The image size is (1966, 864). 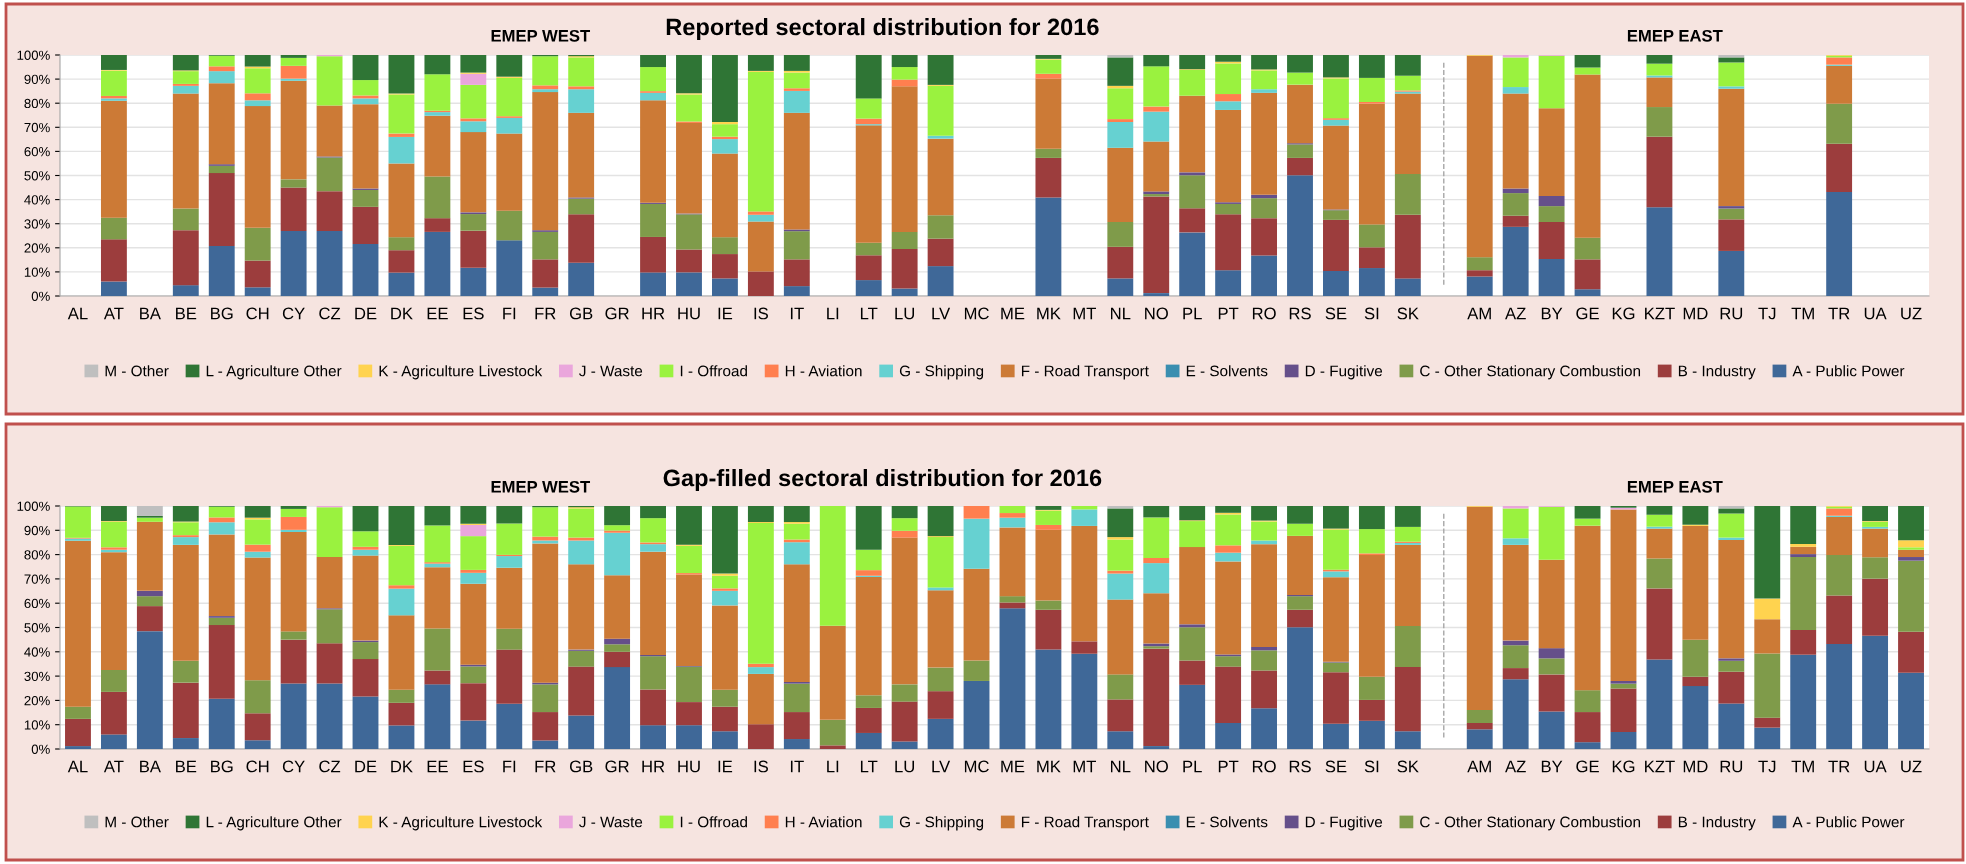 What do you see at coordinates (37, 127) in the screenshot?
I see `y-tick-label: 70%` at bounding box center [37, 127].